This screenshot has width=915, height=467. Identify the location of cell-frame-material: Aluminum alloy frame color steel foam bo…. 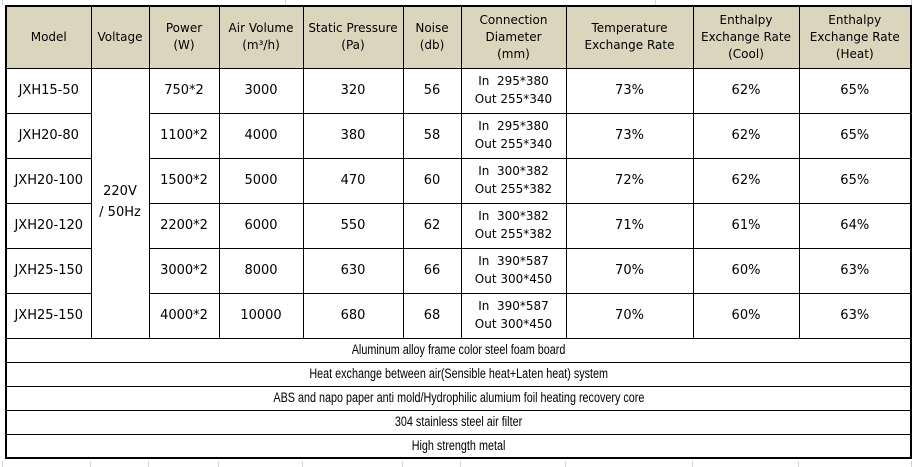
(458, 350).